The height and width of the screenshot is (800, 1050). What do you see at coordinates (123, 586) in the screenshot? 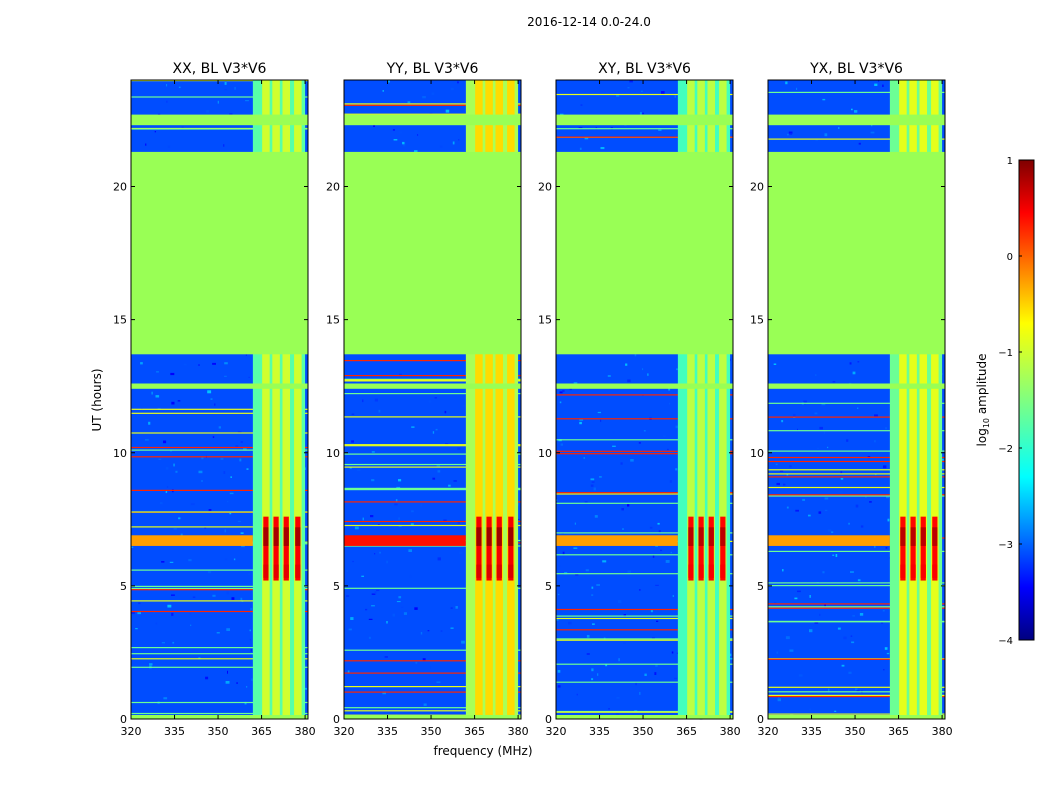
I see `y-tick-label: 5` at bounding box center [123, 586].